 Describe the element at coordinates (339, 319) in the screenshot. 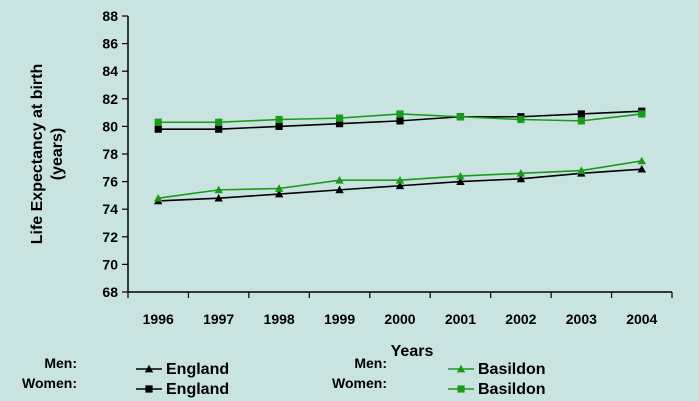

I see `x-tick-label: 1999` at that location.